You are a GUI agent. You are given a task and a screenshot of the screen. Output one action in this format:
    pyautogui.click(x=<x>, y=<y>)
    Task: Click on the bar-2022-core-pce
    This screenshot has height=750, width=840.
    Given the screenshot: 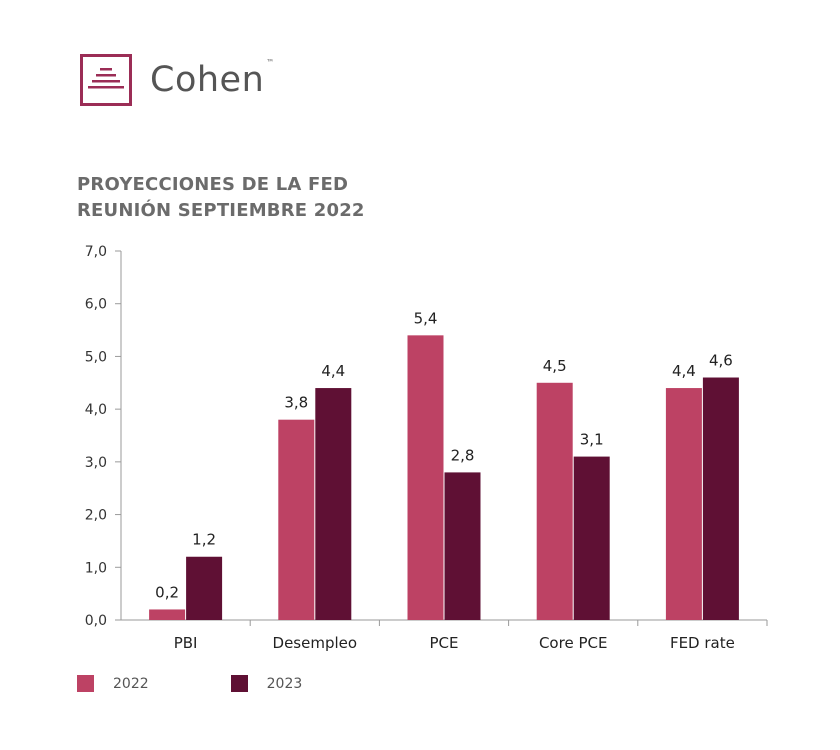 What is the action you would take?
    pyautogui.click(x=554, y=501)
    